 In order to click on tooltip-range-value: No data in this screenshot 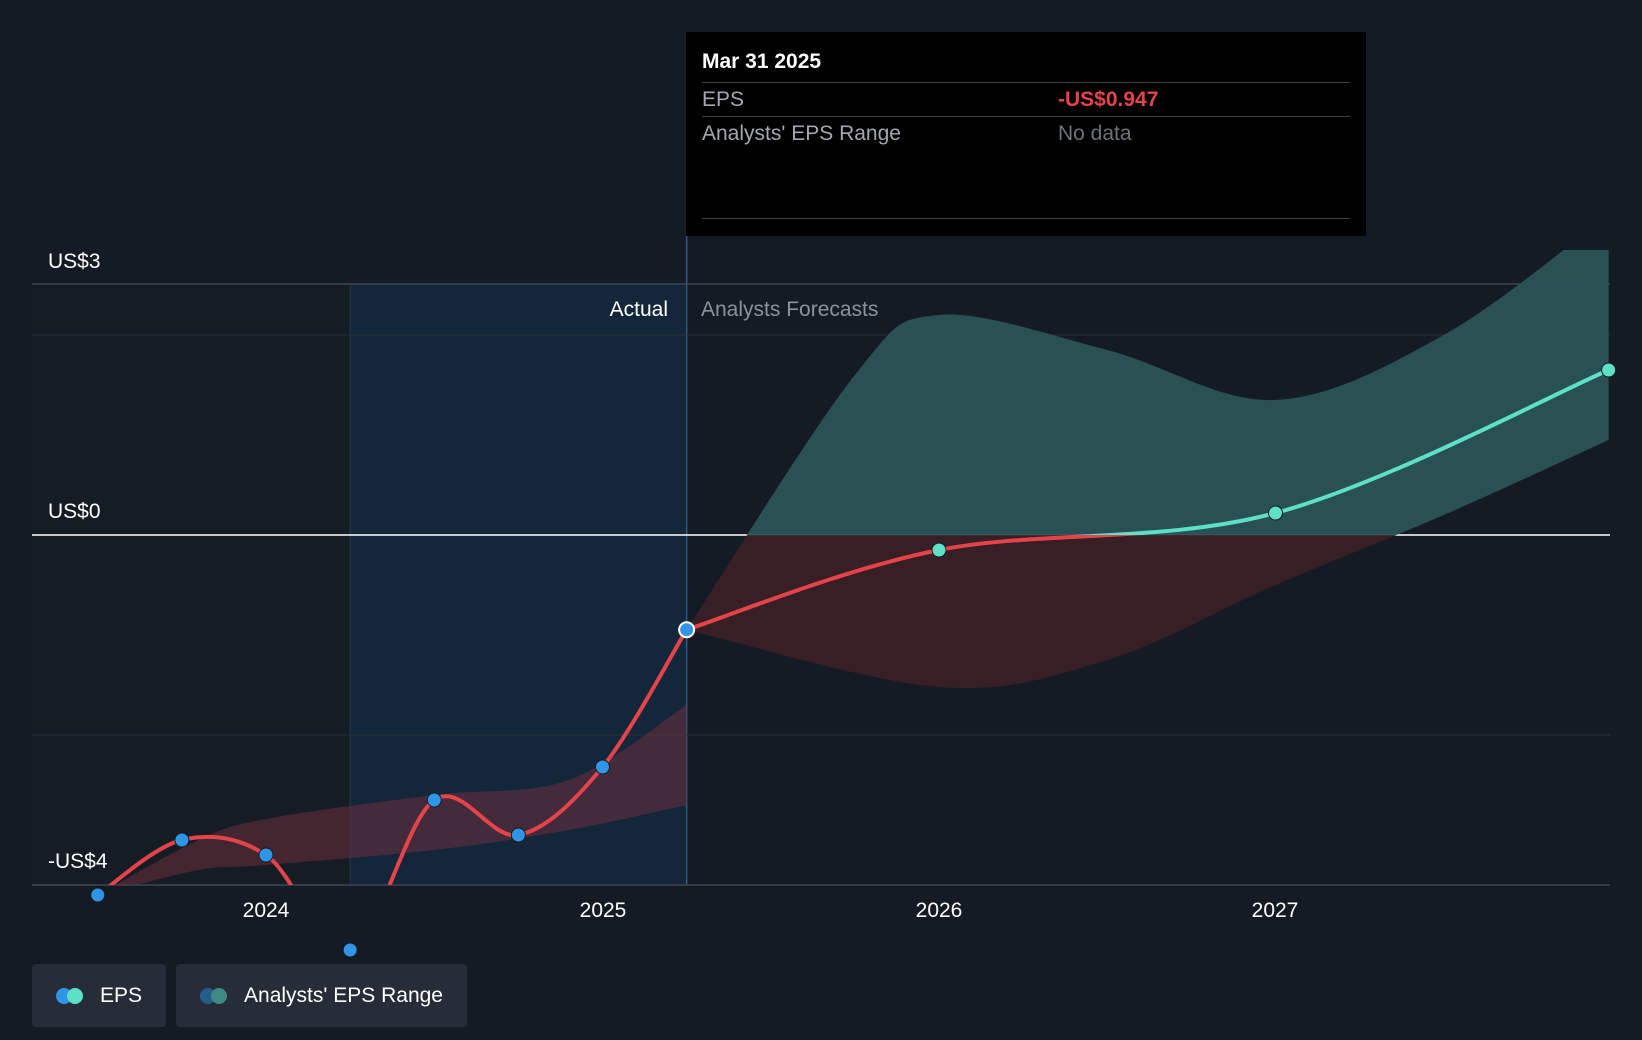, I will do `click(1095, 133)`.